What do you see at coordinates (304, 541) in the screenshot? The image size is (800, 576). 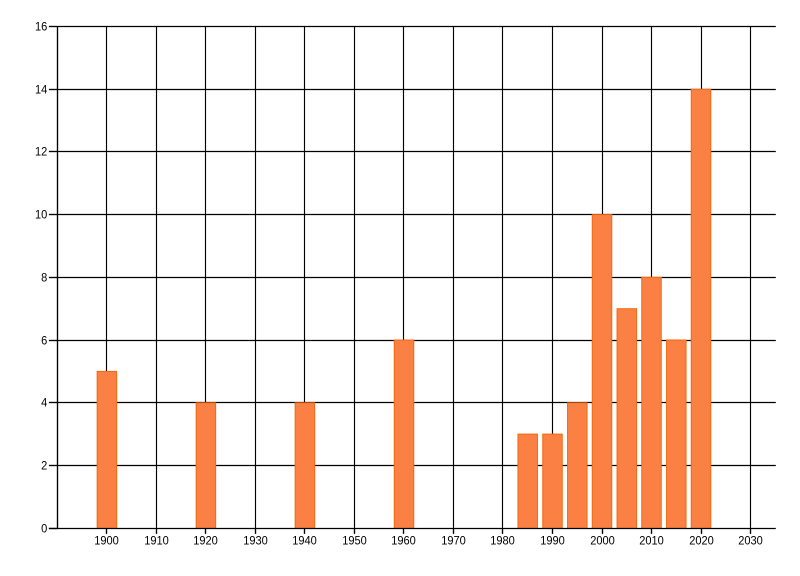 I see `svg-text: 1940` at bounding box center [304, 541].